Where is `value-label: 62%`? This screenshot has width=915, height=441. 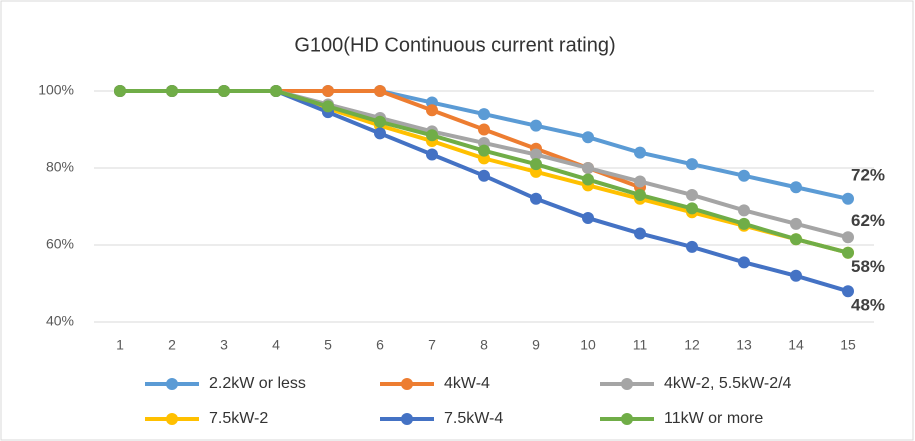
value-label: 62% is located at coordinates (868, 220).